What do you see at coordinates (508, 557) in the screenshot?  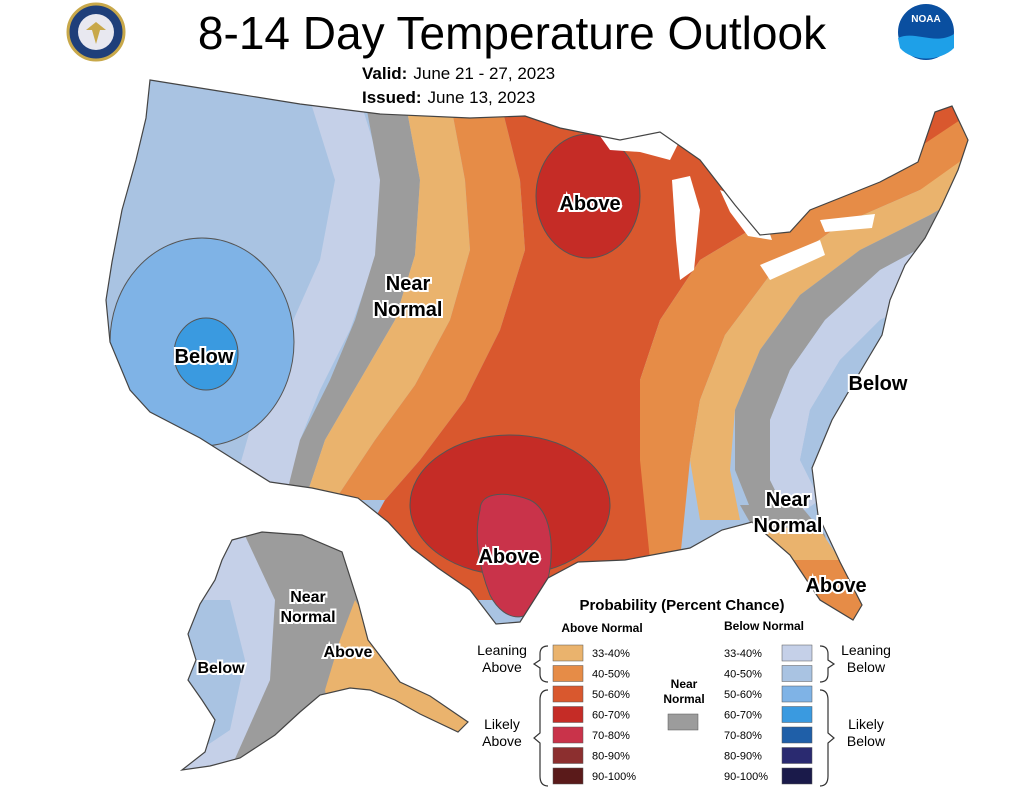 I see `region-label-texas-above: Above` at bounding box center [508, 557].